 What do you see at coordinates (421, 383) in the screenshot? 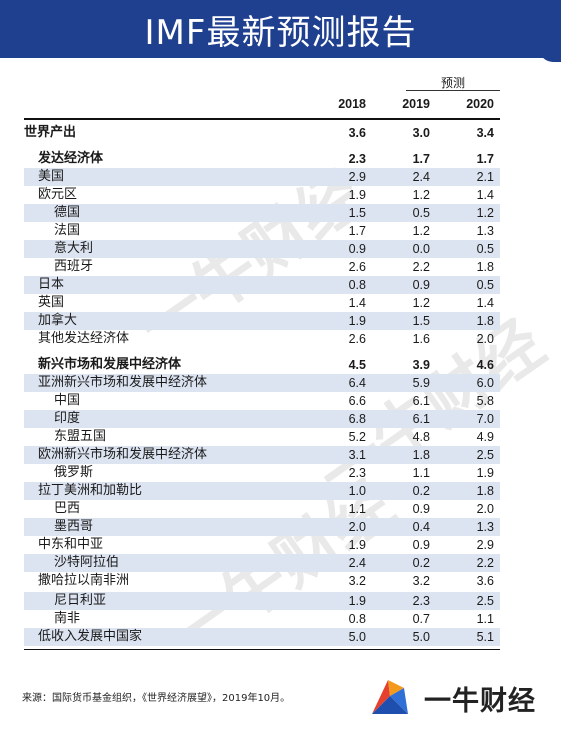
I see `value-cell-2019: 5.9` at bounding box center [421, 383].